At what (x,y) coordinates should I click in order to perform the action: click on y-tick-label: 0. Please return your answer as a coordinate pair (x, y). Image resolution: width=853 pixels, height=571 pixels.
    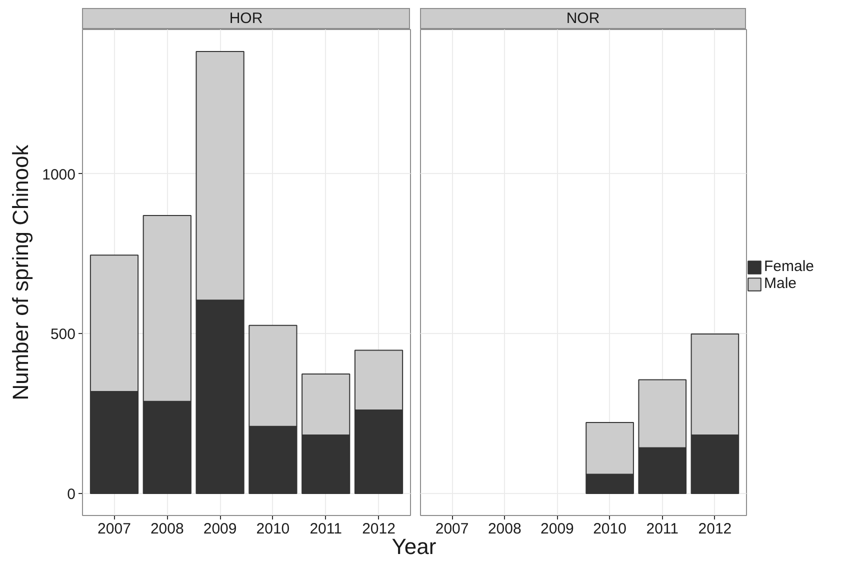
    Looking at the image, I should click on (71, 494).